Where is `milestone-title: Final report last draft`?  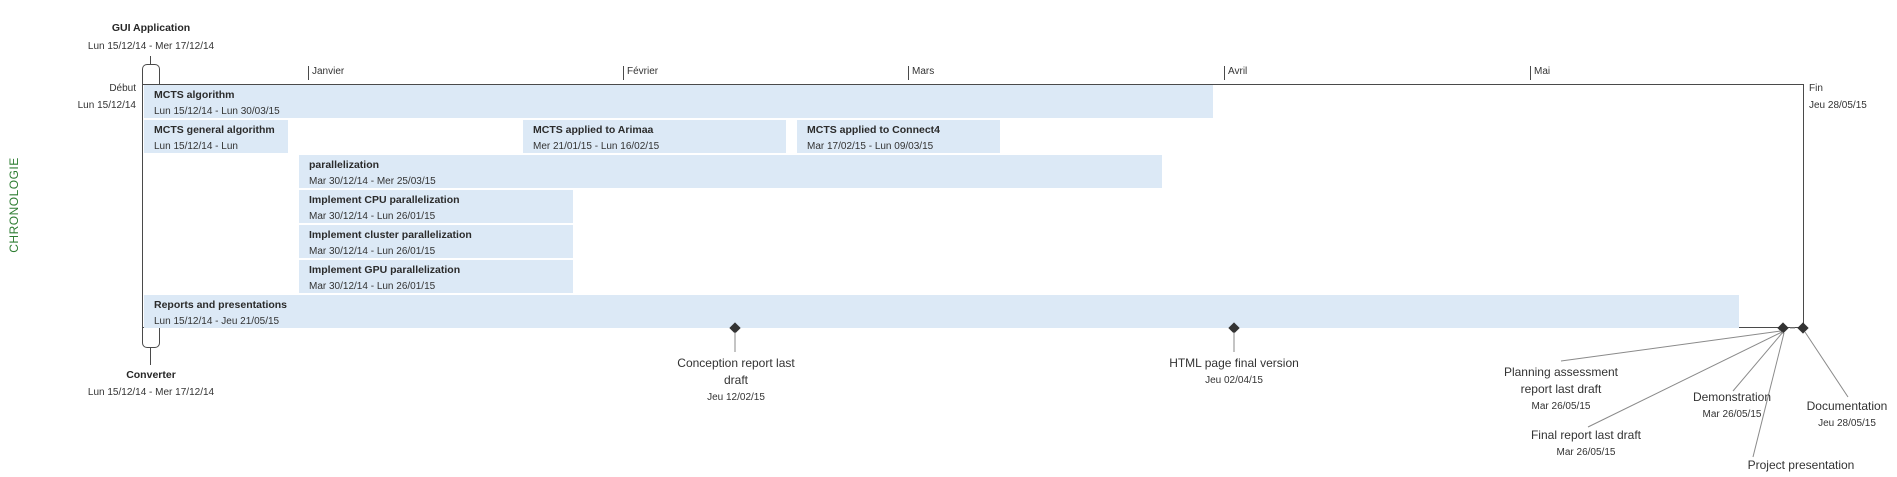
milestone-title: Final report last draft is located at coordinates (1586, 435).